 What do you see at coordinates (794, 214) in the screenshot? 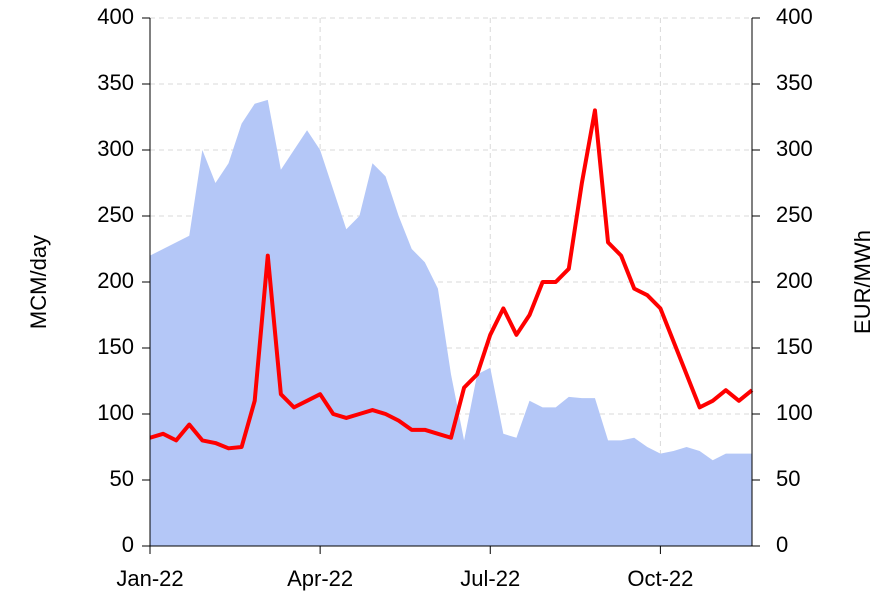
I see `y2-tick-label: 250` at bounding box center [794, 214].